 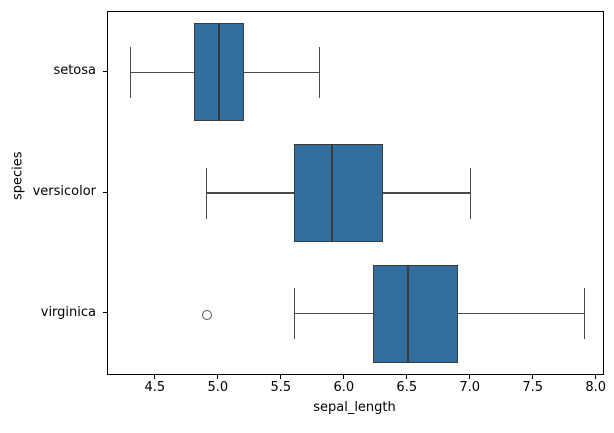 I want to click on xtick-label: 4.5, so click(x=155, y=387).